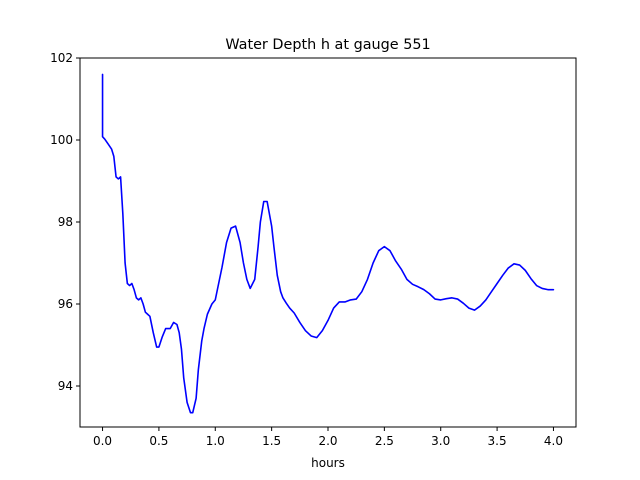  Describe the element at coordinates (65, 386) in the screenshot. I see `y-tick-label: 94` at that location.